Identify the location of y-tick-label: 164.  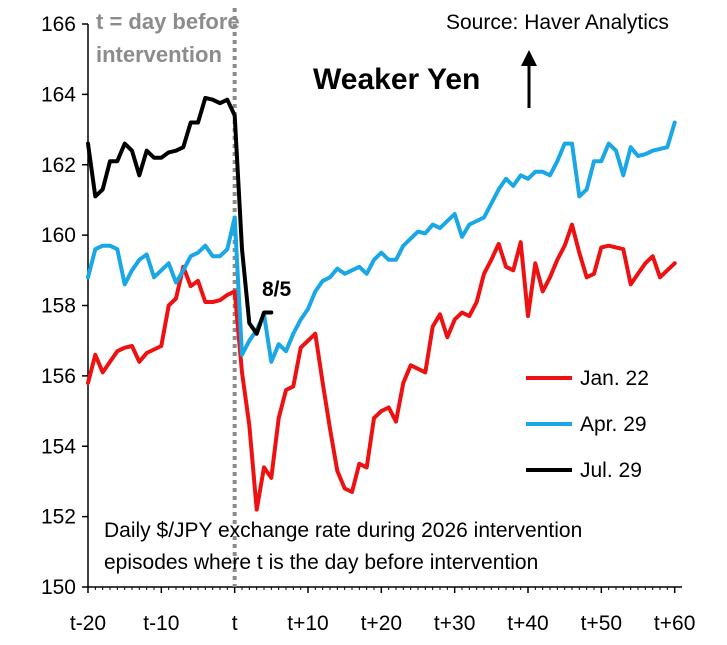
(58, 94).